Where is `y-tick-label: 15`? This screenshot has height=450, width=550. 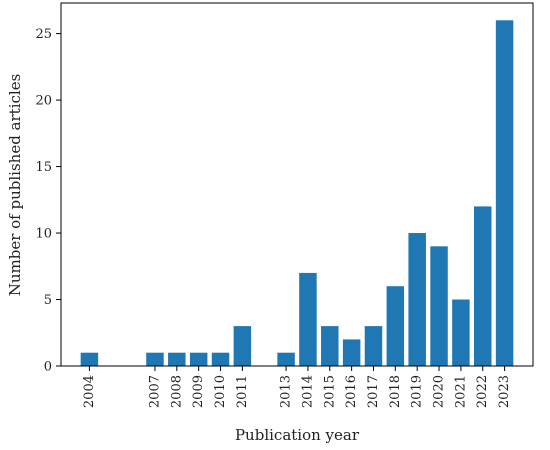 y-tick-label: 15 is located at coordinates (43, 167).